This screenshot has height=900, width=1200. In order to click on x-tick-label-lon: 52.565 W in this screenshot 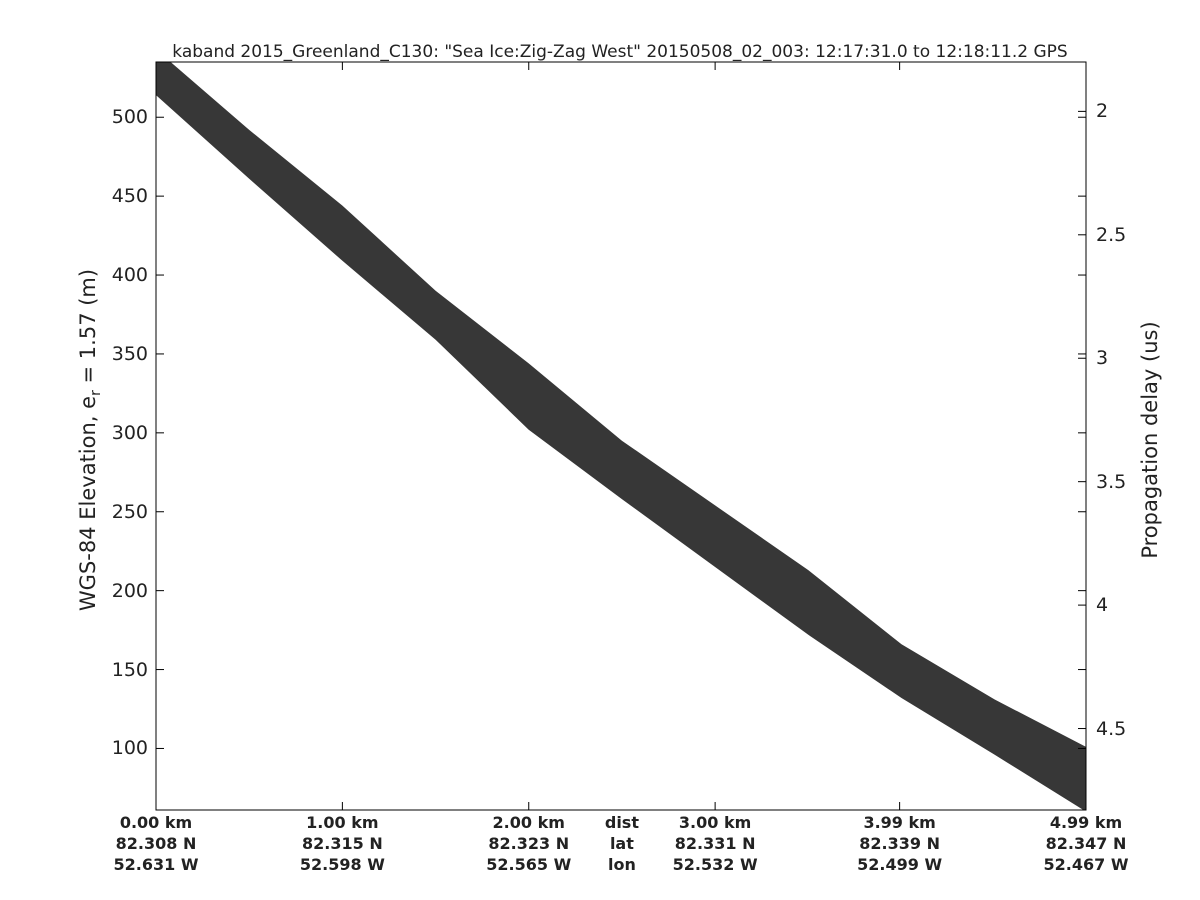, I will do `click(529, 864)`.